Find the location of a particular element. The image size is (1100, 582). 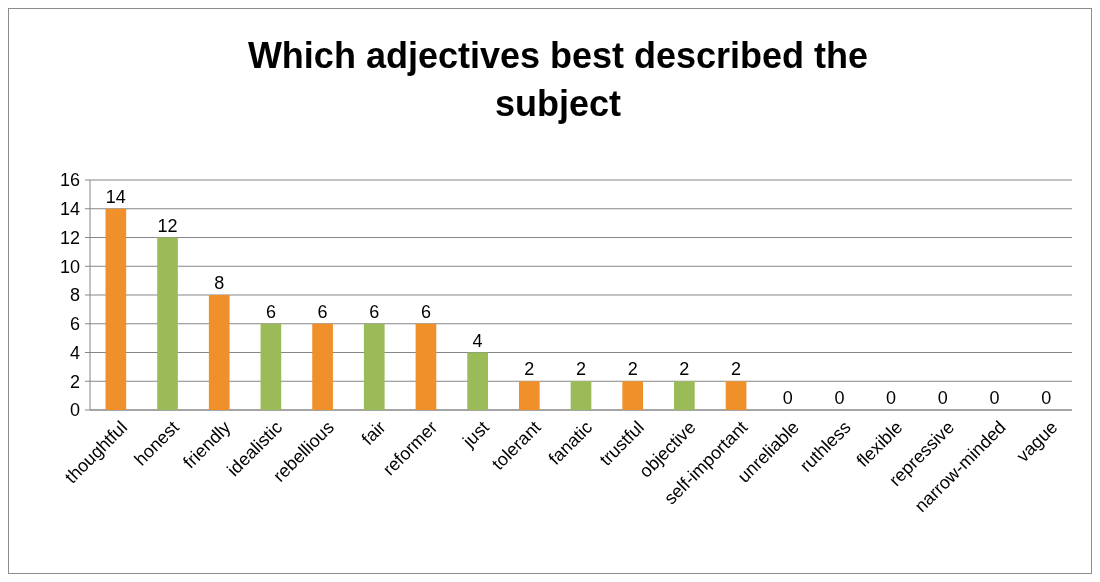

x-tick-label: just is located at coordinates (475, 434).